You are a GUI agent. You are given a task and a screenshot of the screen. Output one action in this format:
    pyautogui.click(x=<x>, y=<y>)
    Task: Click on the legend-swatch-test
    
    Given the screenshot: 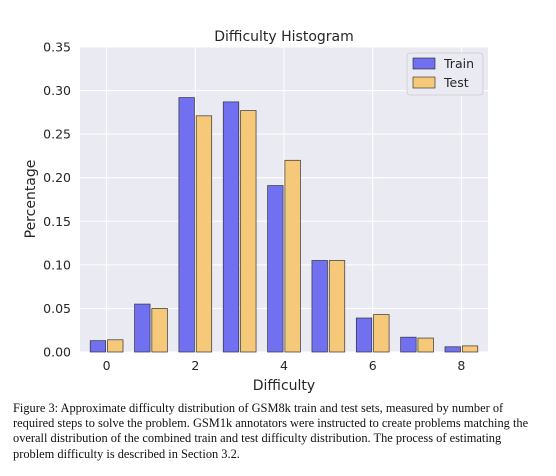 What is the action you would take?
    pyautogui.click(x=424, y=82)
    